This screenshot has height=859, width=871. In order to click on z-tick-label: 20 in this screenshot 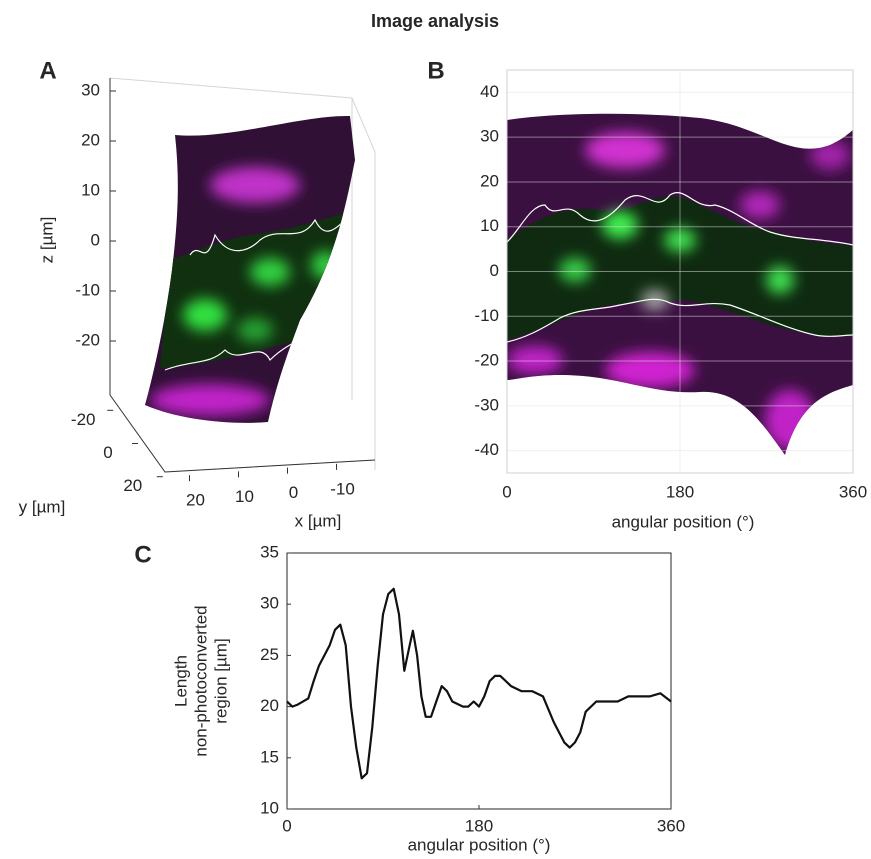, I will do `click(90, 139)`.